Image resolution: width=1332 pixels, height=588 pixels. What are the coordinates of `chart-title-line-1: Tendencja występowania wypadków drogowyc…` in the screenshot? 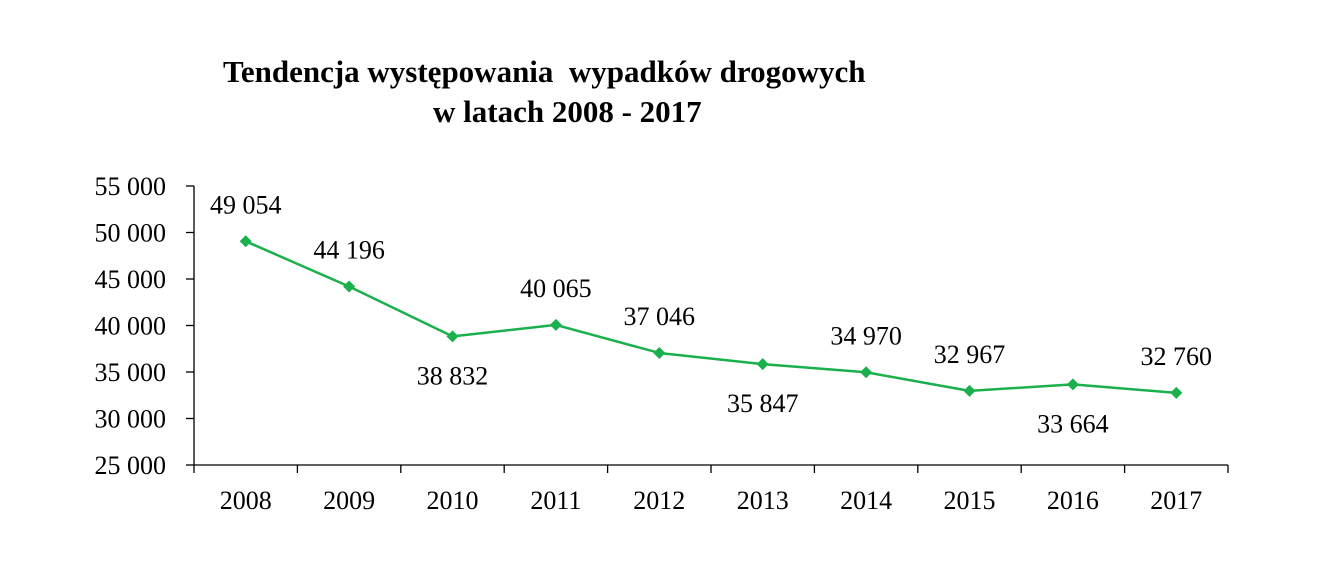 It's located at (544, 71).